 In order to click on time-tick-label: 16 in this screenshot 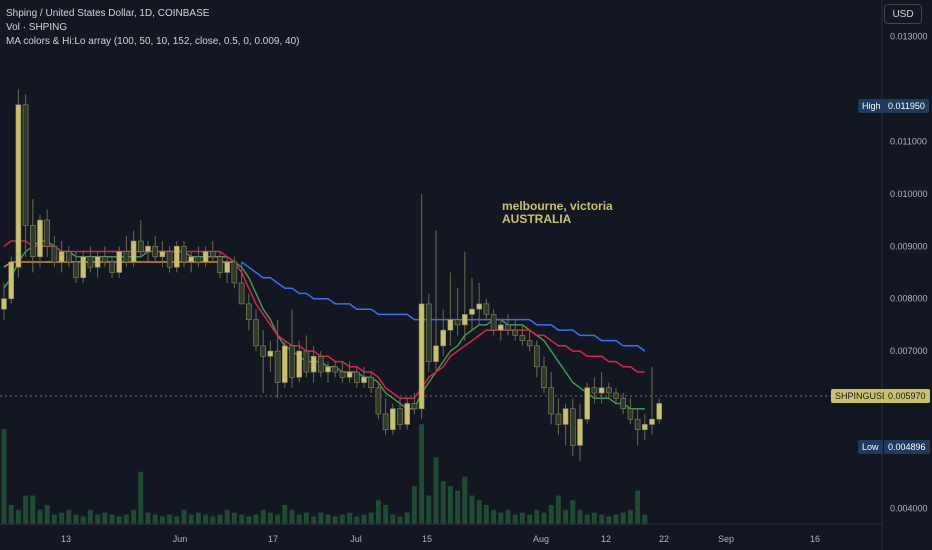, I will do `click(815, 539)`.